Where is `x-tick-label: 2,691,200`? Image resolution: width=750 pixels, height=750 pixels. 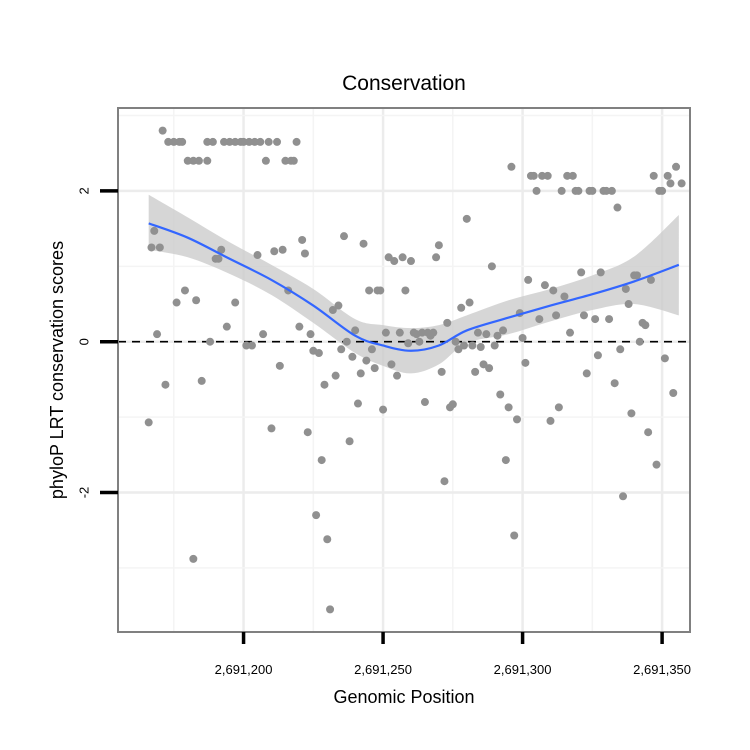 x-tick-label: 2,691,200 is located at coordinates (244, 669).